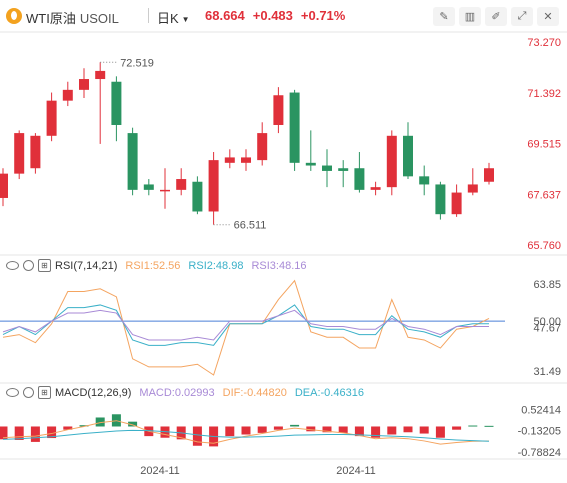  What do you see at coordinates (250, 226) in the screenshot?
I see `low-price-label: 66.511` at bounding box center [250, 226].